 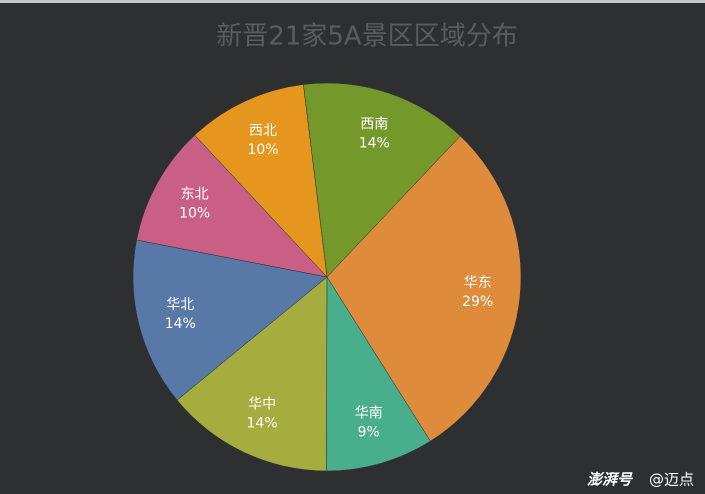 What do you see at coordinates (477, 302) in the screenshot?
I see `slice-value-label: 29%` at bounding box center [477, 302].